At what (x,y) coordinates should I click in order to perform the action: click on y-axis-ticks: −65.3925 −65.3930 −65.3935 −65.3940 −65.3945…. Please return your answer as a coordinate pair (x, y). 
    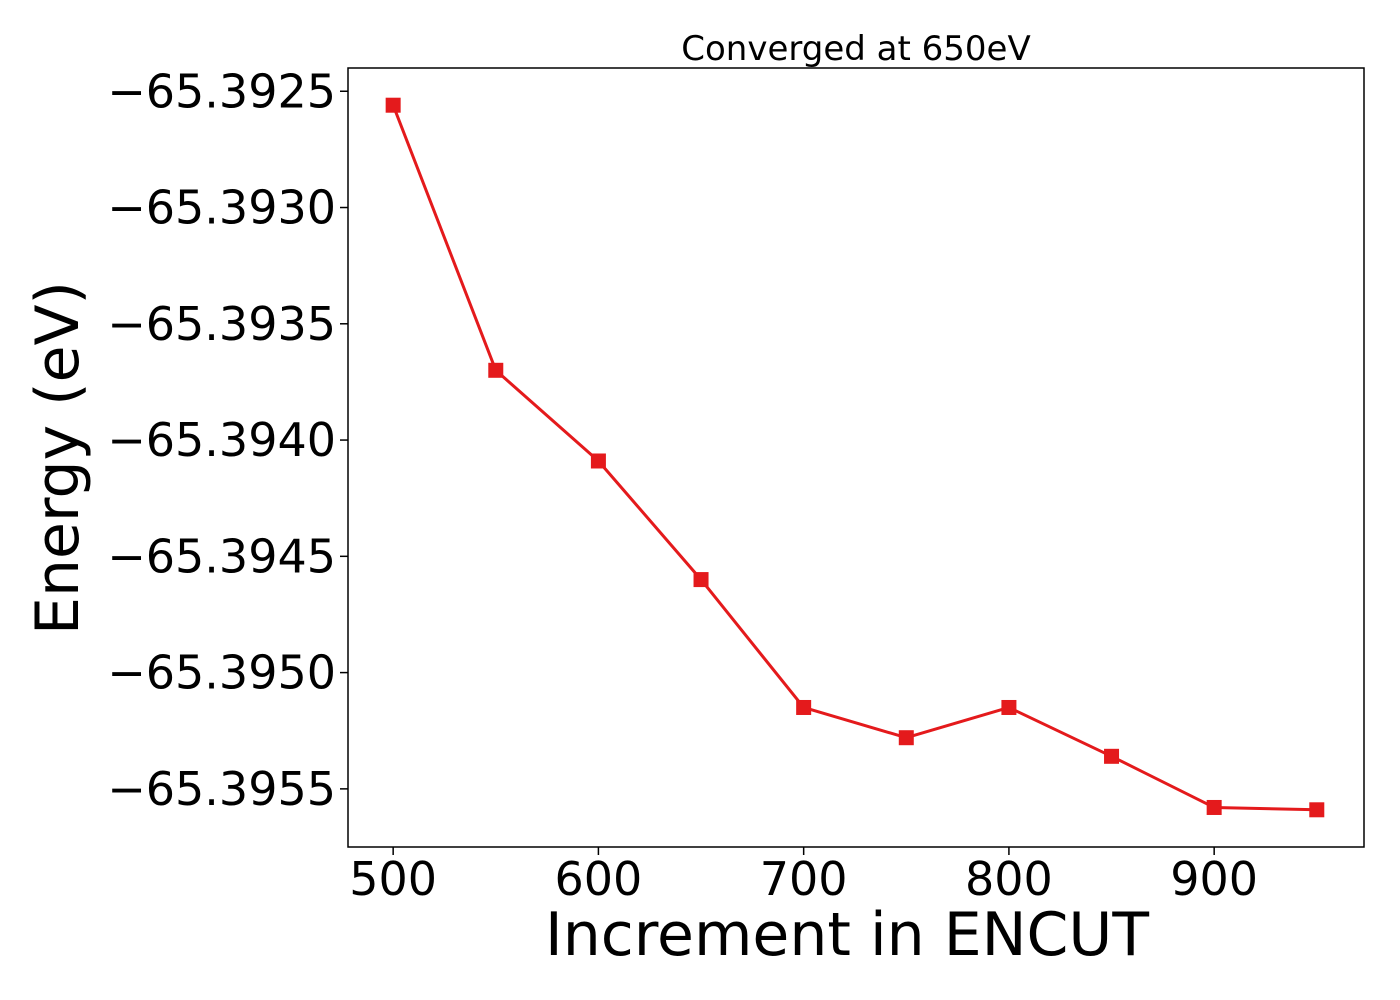
    Looking at the image, I should click on (227, 440).